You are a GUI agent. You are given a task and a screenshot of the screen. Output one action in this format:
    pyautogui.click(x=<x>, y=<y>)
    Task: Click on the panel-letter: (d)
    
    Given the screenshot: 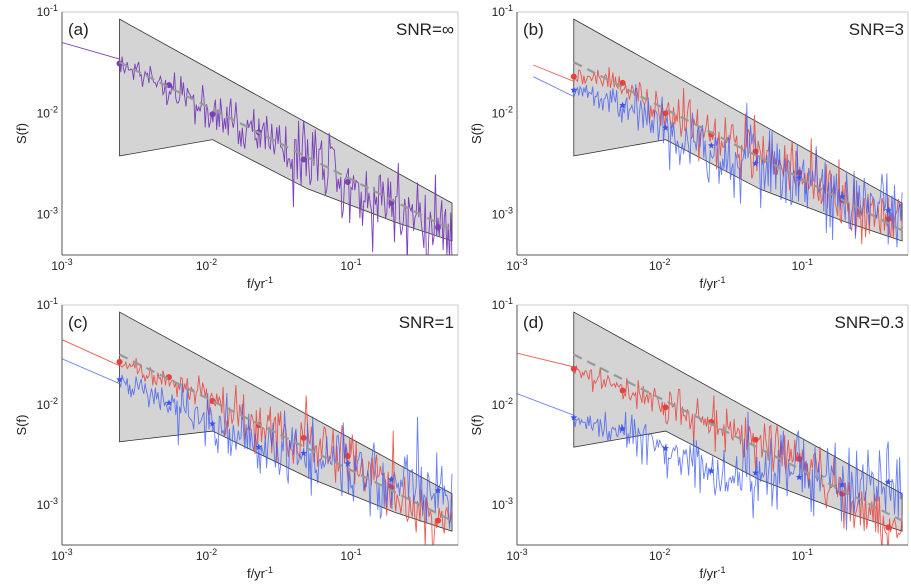 What is the action you would take?
    pyautogui.click(x=533, y=322)
    